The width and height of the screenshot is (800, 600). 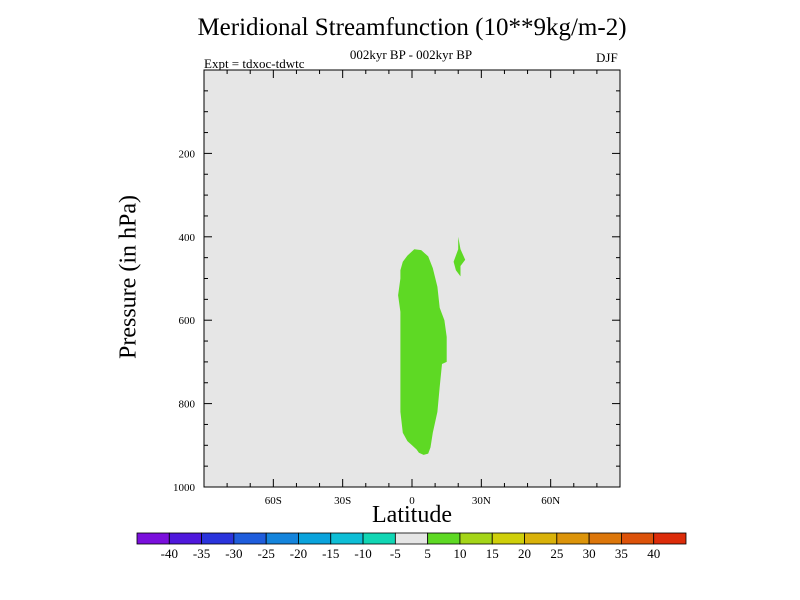 I want to click on colorbar-label: 5, so click(x=427, y=553).